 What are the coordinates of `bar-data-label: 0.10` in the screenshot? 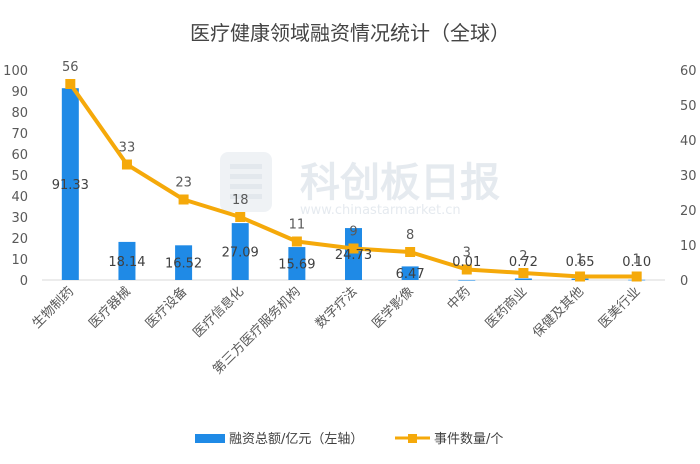 It's located at (636, 262).